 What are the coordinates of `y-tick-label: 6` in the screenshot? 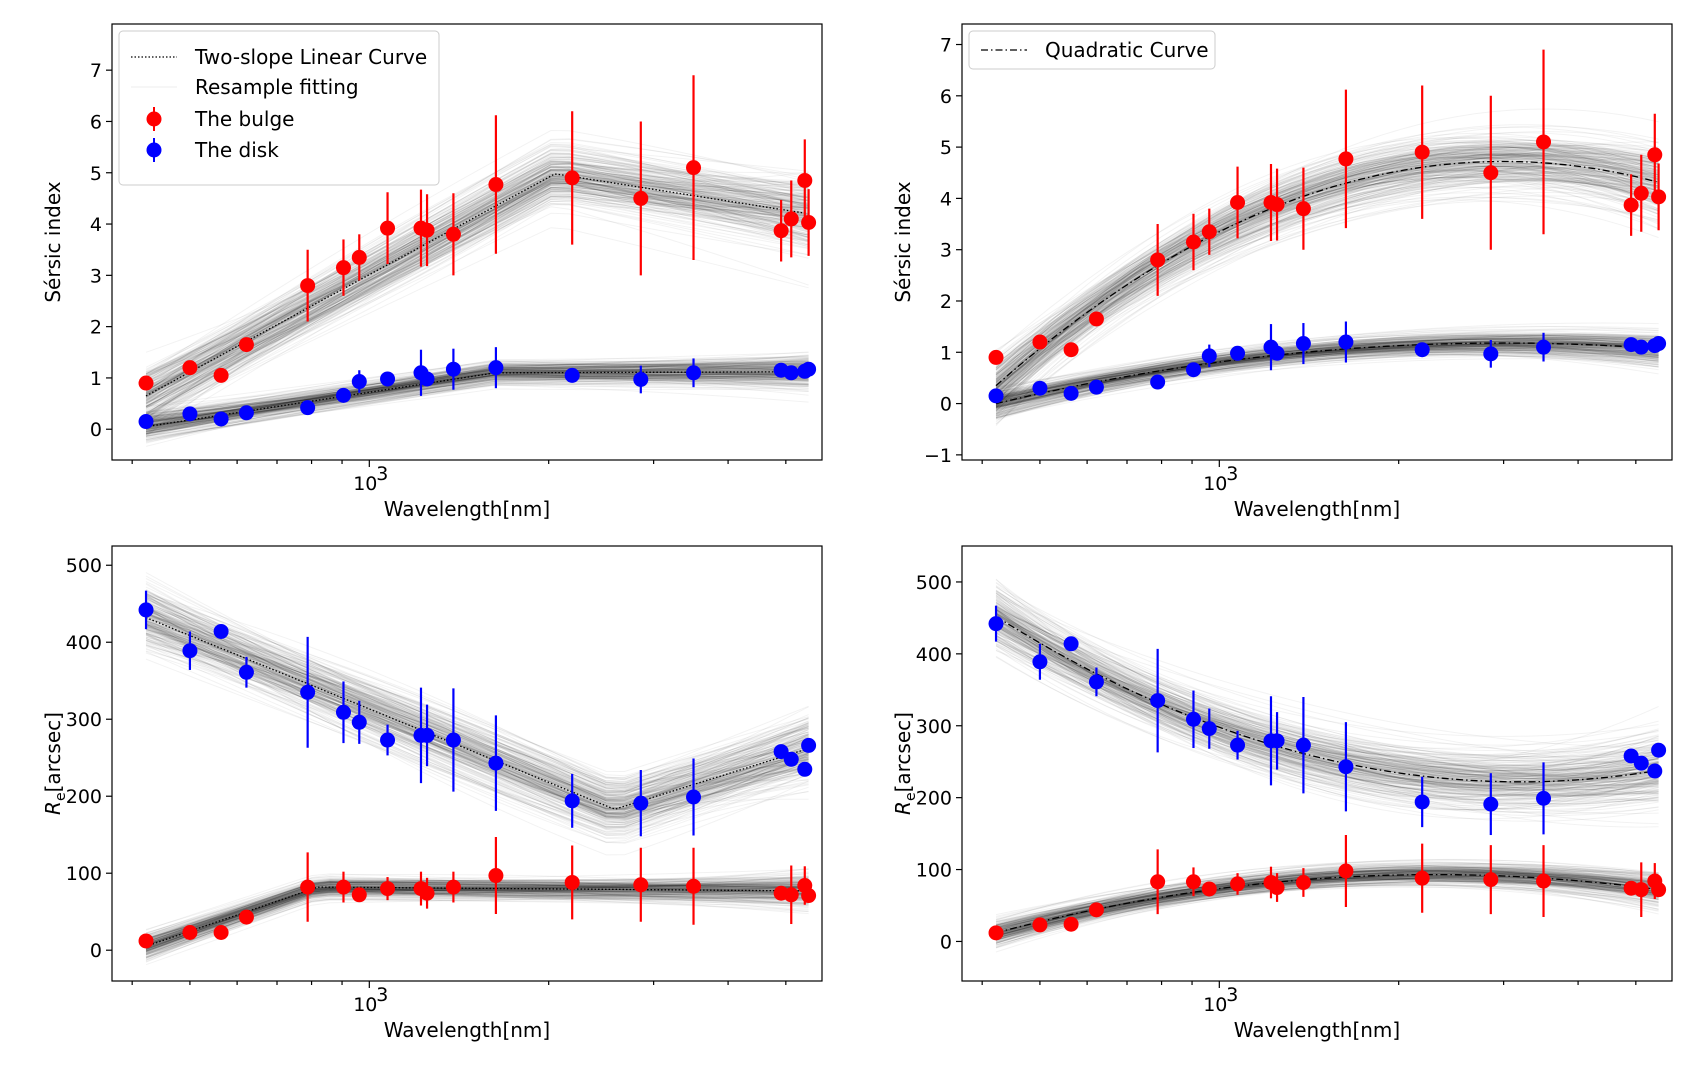 It's located at (96, 122).